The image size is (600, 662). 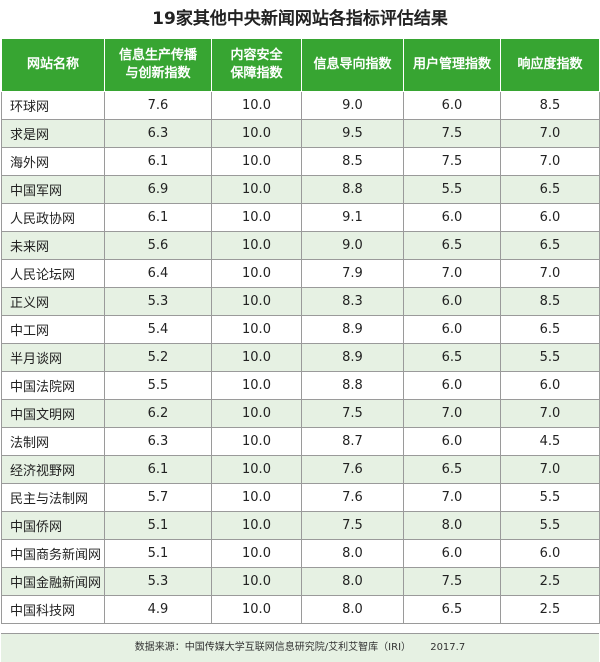 I want to click on source-date: 2017.7, so click(x=448, y=647).